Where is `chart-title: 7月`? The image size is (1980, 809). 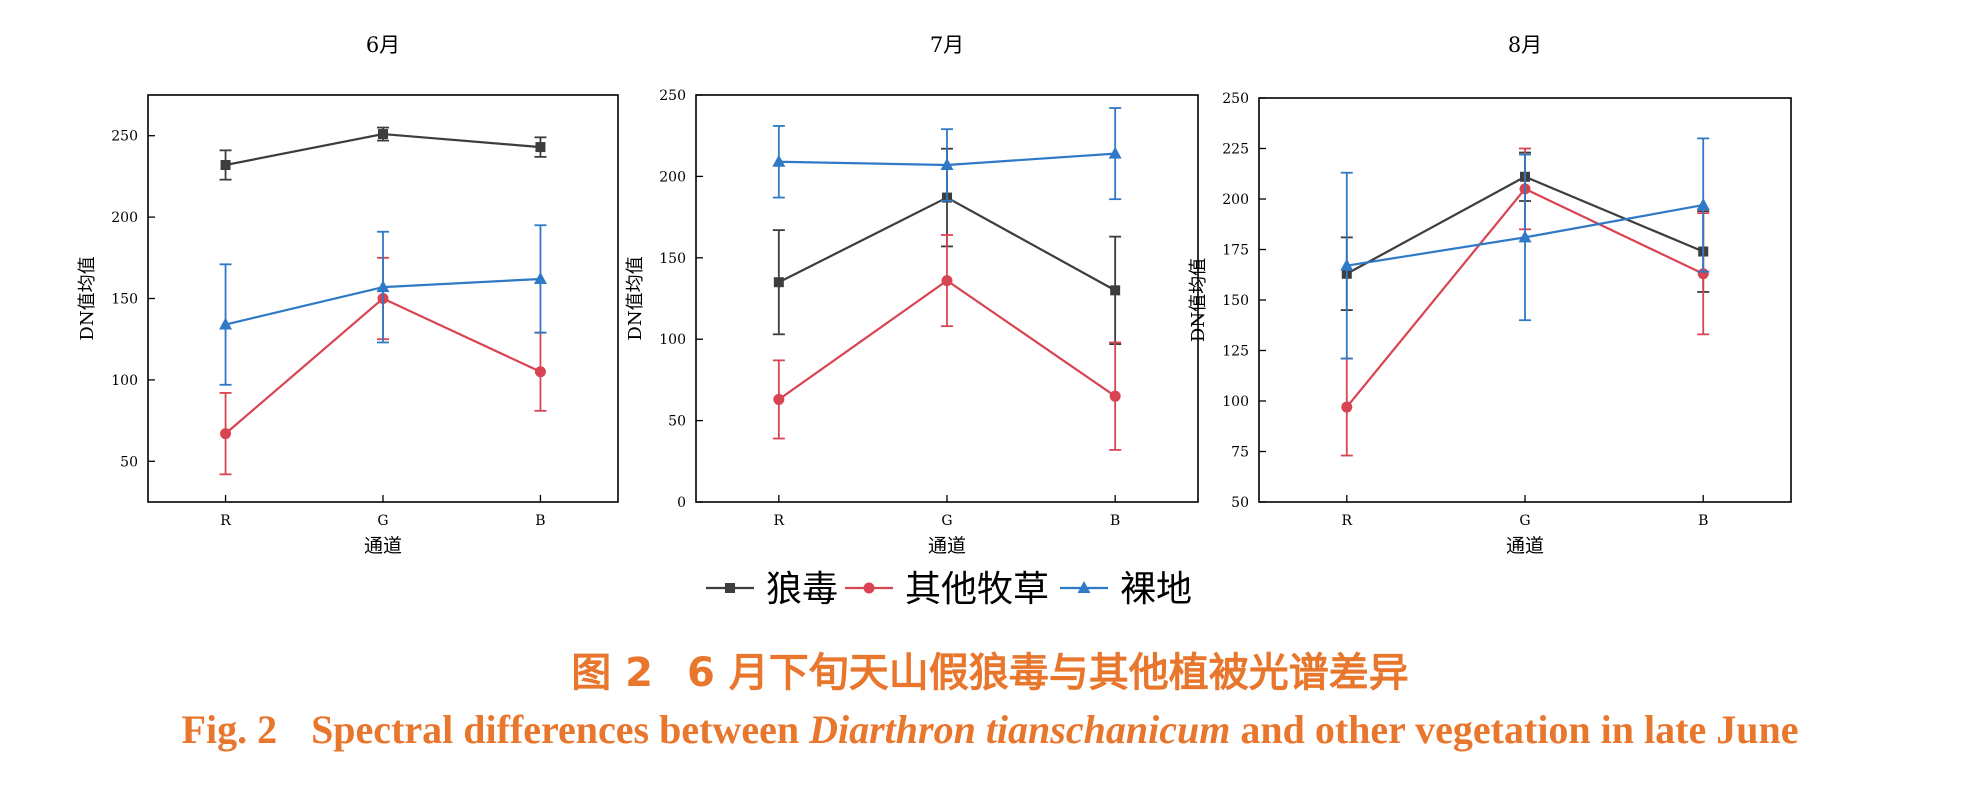
chart-title: 7月 is located at coordinates (947, 45).